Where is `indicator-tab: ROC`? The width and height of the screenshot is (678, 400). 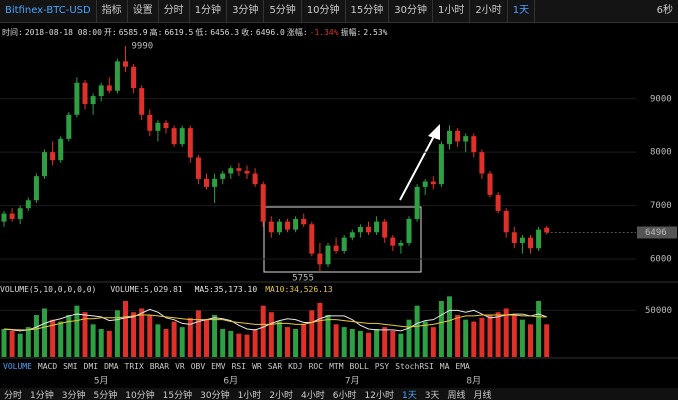
indicator-tab: ROC is located at coordinates (316, 366).